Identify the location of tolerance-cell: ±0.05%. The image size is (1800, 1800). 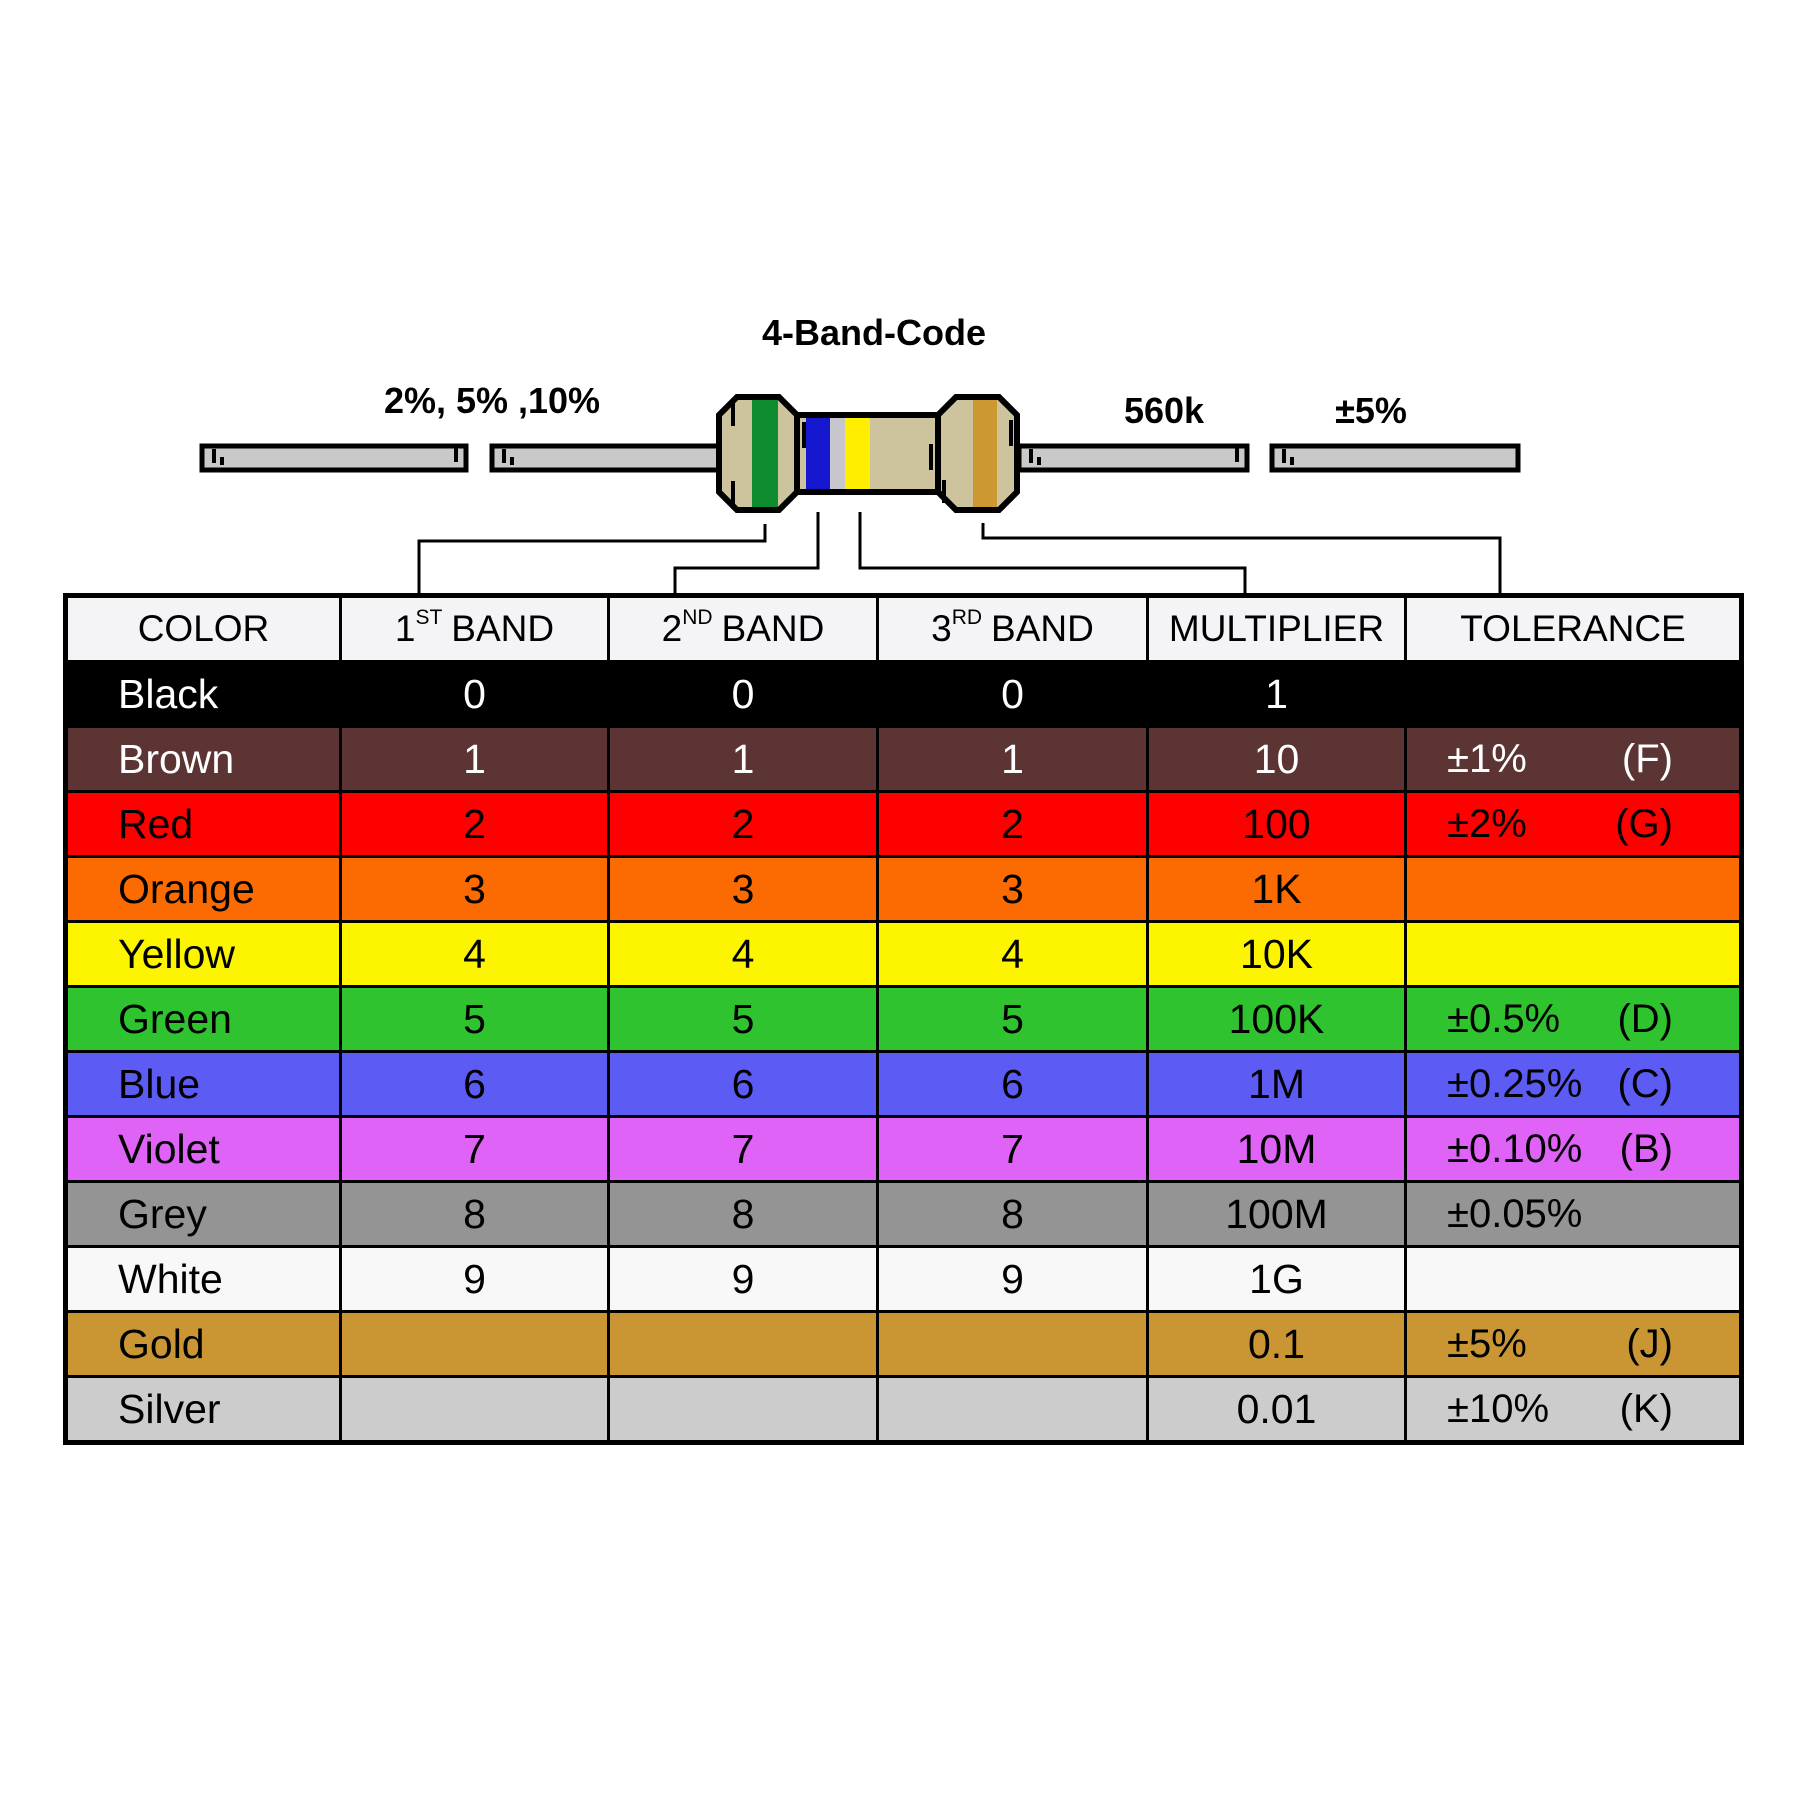
(1571, 1214).